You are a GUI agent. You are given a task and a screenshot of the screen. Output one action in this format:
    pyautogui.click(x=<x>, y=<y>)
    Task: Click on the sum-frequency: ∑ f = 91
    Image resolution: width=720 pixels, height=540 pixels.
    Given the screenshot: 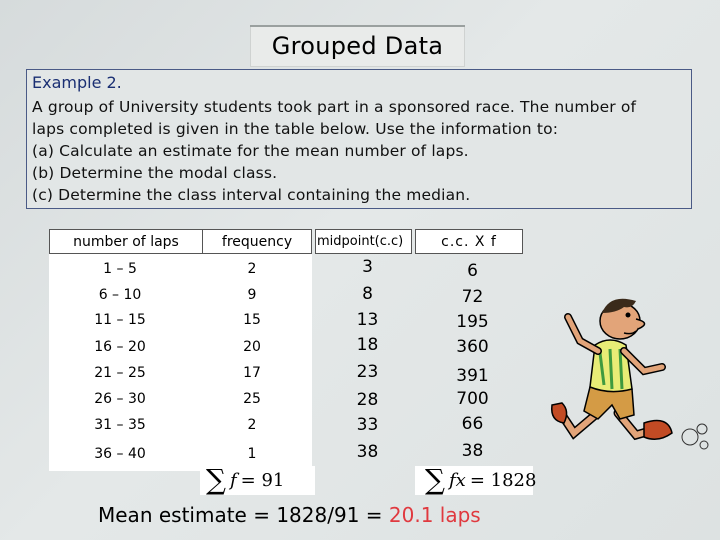 What is the action you would take?
    pyautogui.click(x=245, y=480)
    